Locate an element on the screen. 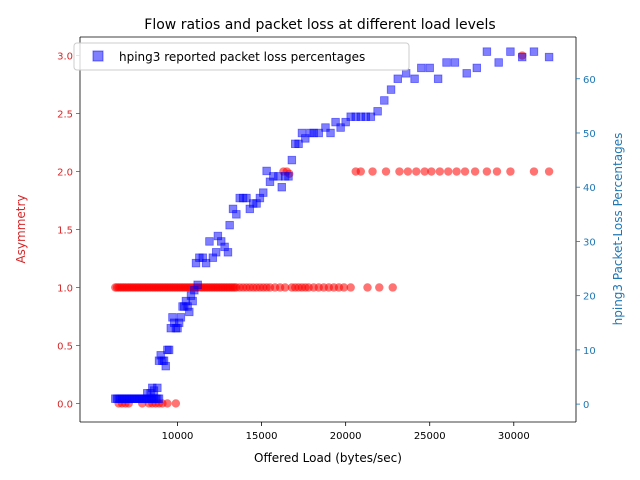 Image resolution: width=640 pixels, height=480 pixels. x-tick-label: 30000 is located at coordinates (514, 436).